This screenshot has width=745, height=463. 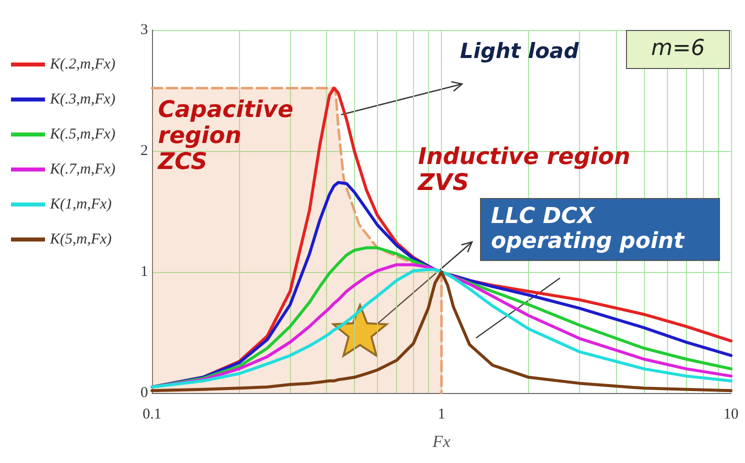 What do you see at coordinates (82, 170) in the screenshot?
I see `legend-label: K(.7,m,Fx)` at bounding box center [82, 170].